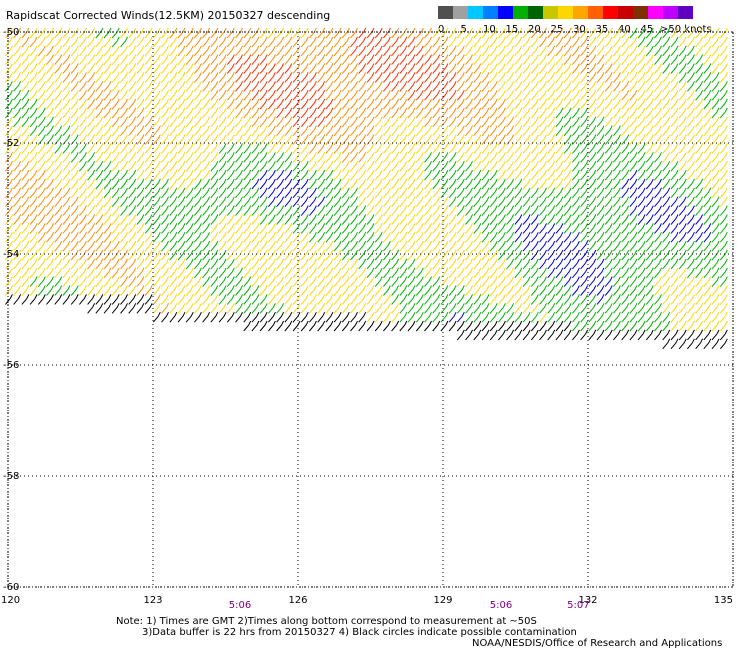 The width and height of the screenshot is (740, 650). I want to click on legend-label: 35, so click(602, 29).